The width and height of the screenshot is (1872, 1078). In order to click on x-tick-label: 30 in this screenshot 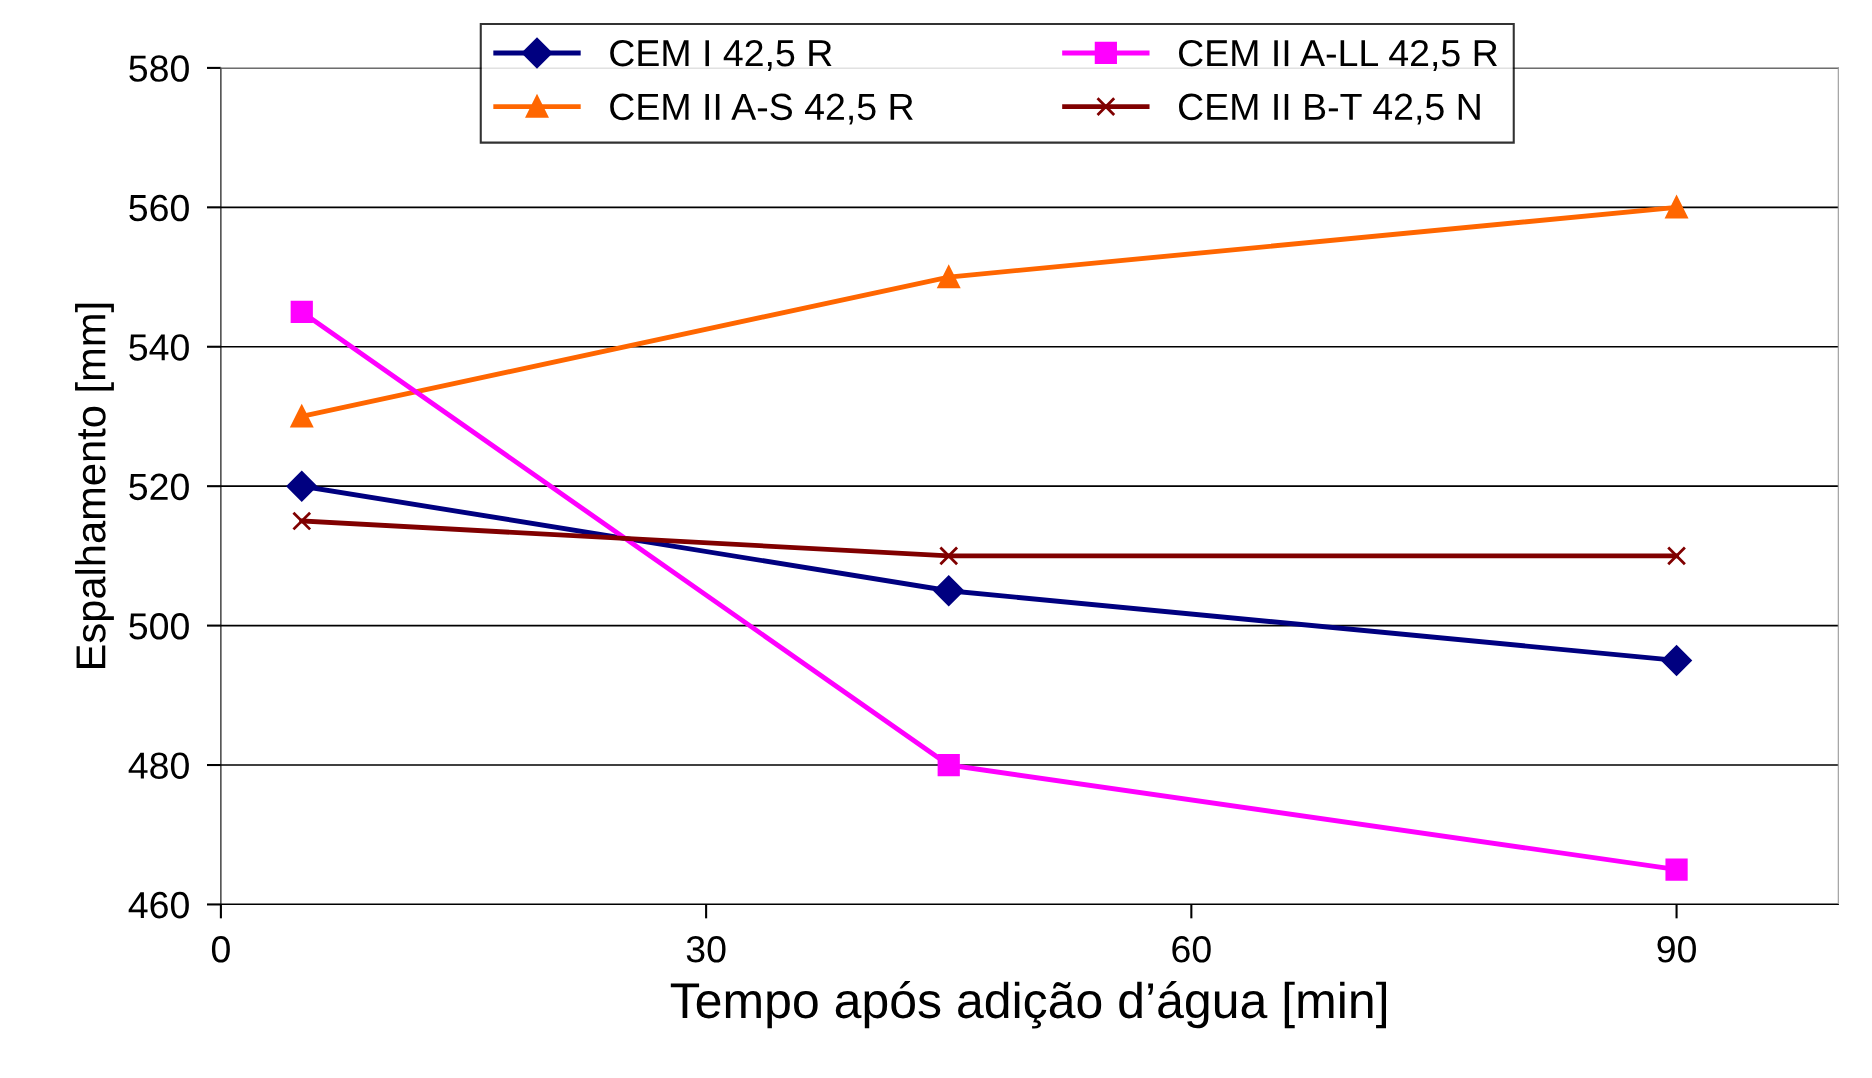, I will do `click(706, 949)`.